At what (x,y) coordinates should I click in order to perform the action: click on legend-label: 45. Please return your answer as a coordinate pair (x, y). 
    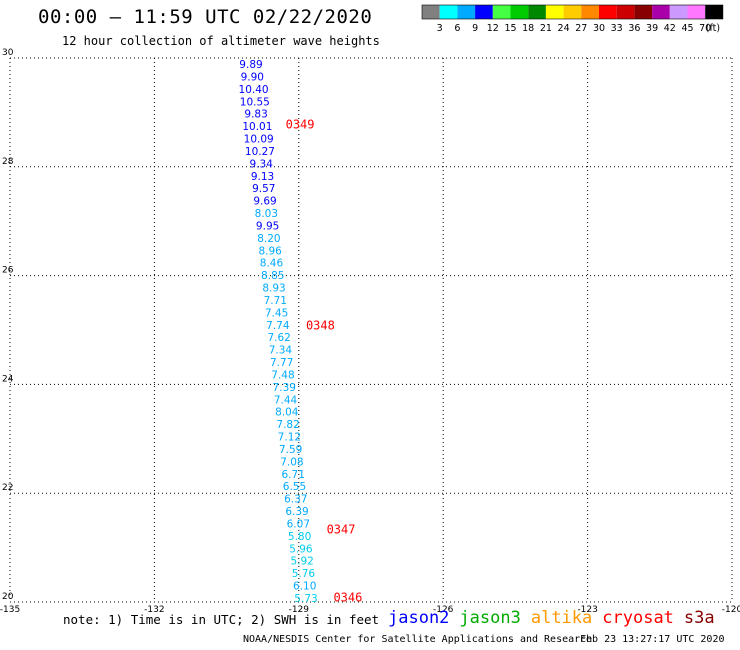
    Looking at the image, I should click on (687, 28).